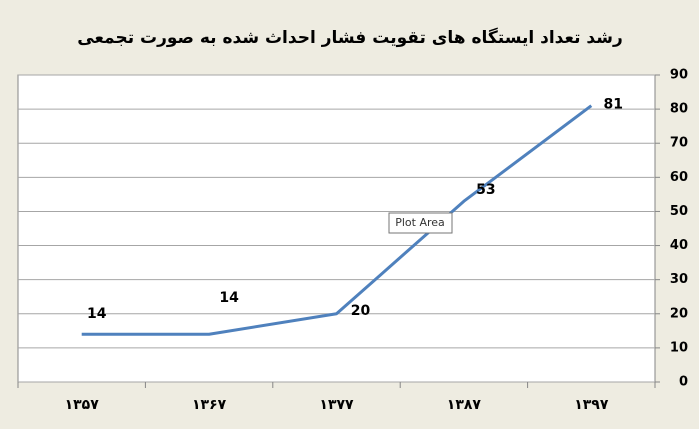  I want to click on x-tick-label: ۱۳۷۷, so click(336, 405).